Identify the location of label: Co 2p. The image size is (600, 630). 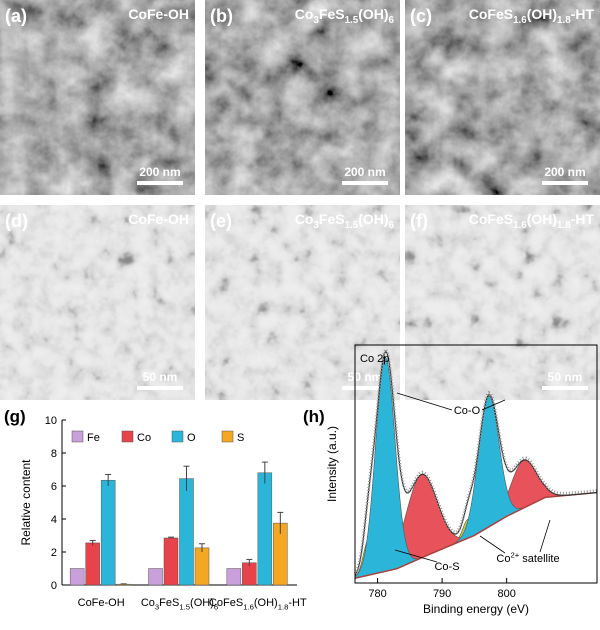
(374, 359).